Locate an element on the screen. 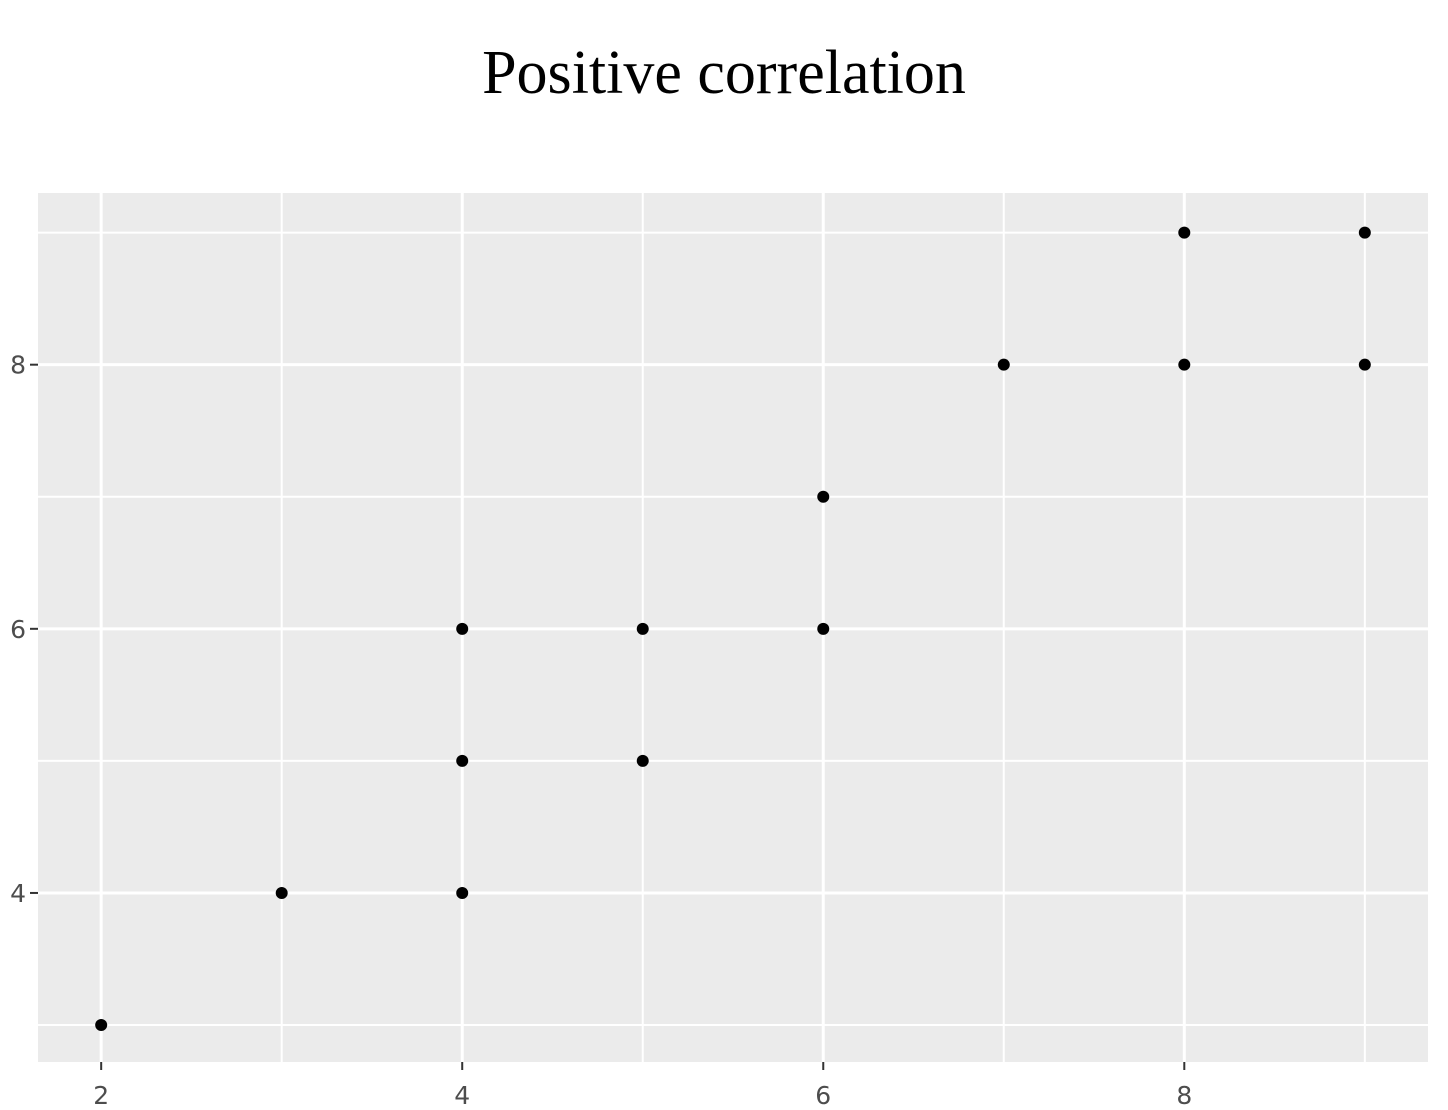 The width and height of the screenshot is (1448, 1110). y-tick-label: 6 is located at coordinates (18, 629).